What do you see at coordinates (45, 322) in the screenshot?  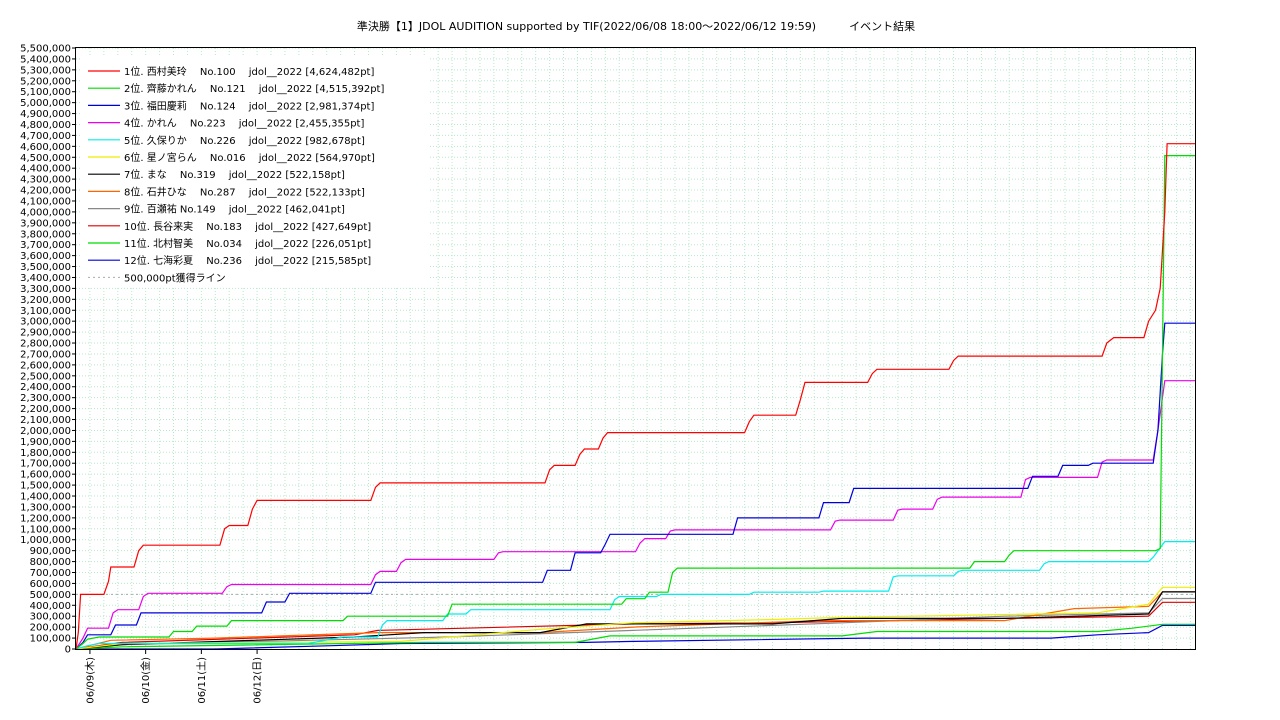 I see `y-tick-label: 3,000,000` at bounding box center [45, 322].